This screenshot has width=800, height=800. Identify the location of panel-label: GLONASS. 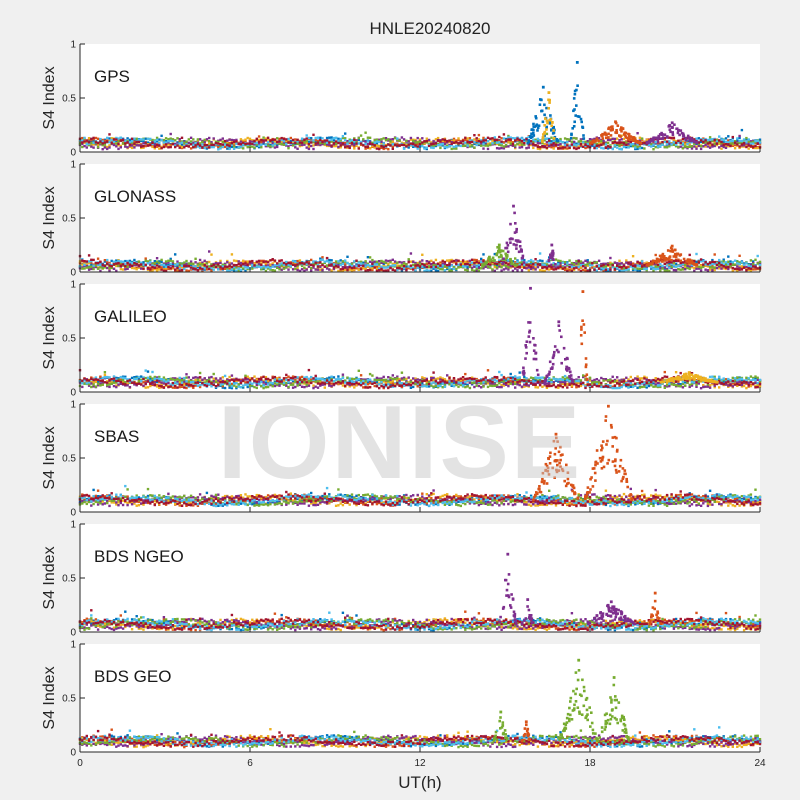
(135, 196).